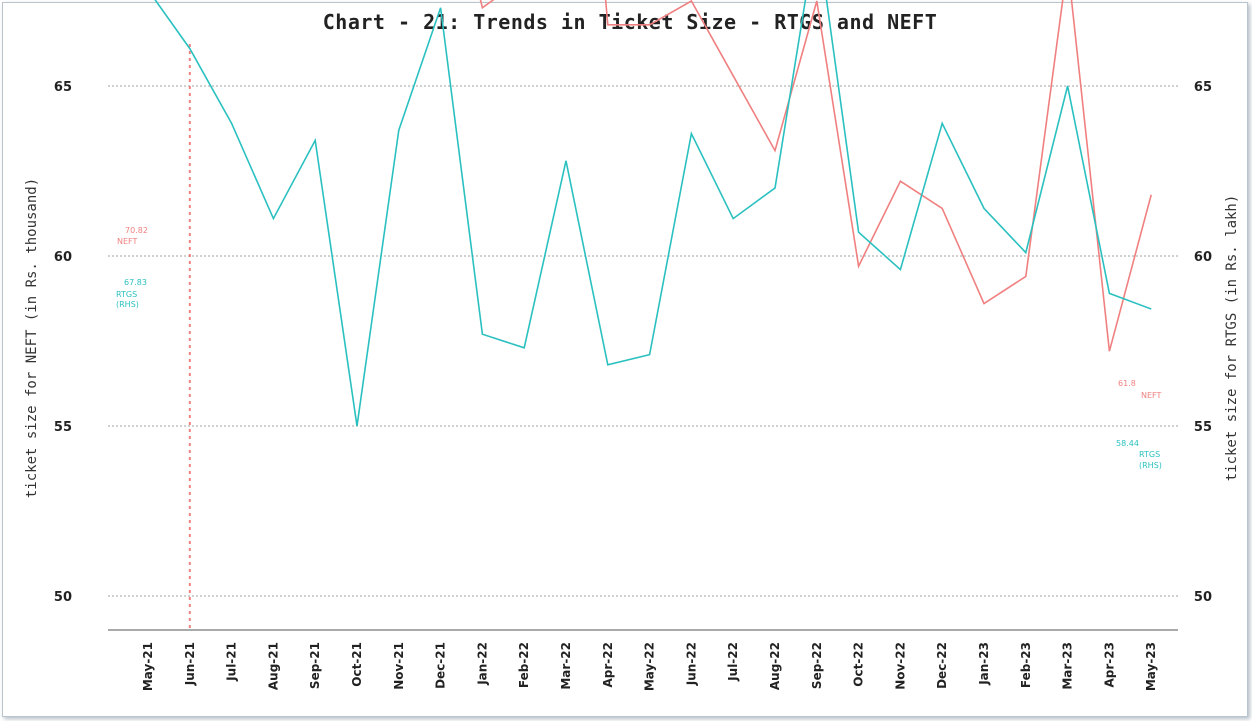 This screenshot has width=1252, height=721. Describe the element at coordinates (1149, 454) in the screenshot. I see `rtgs-end-label: RTGS` at that location.